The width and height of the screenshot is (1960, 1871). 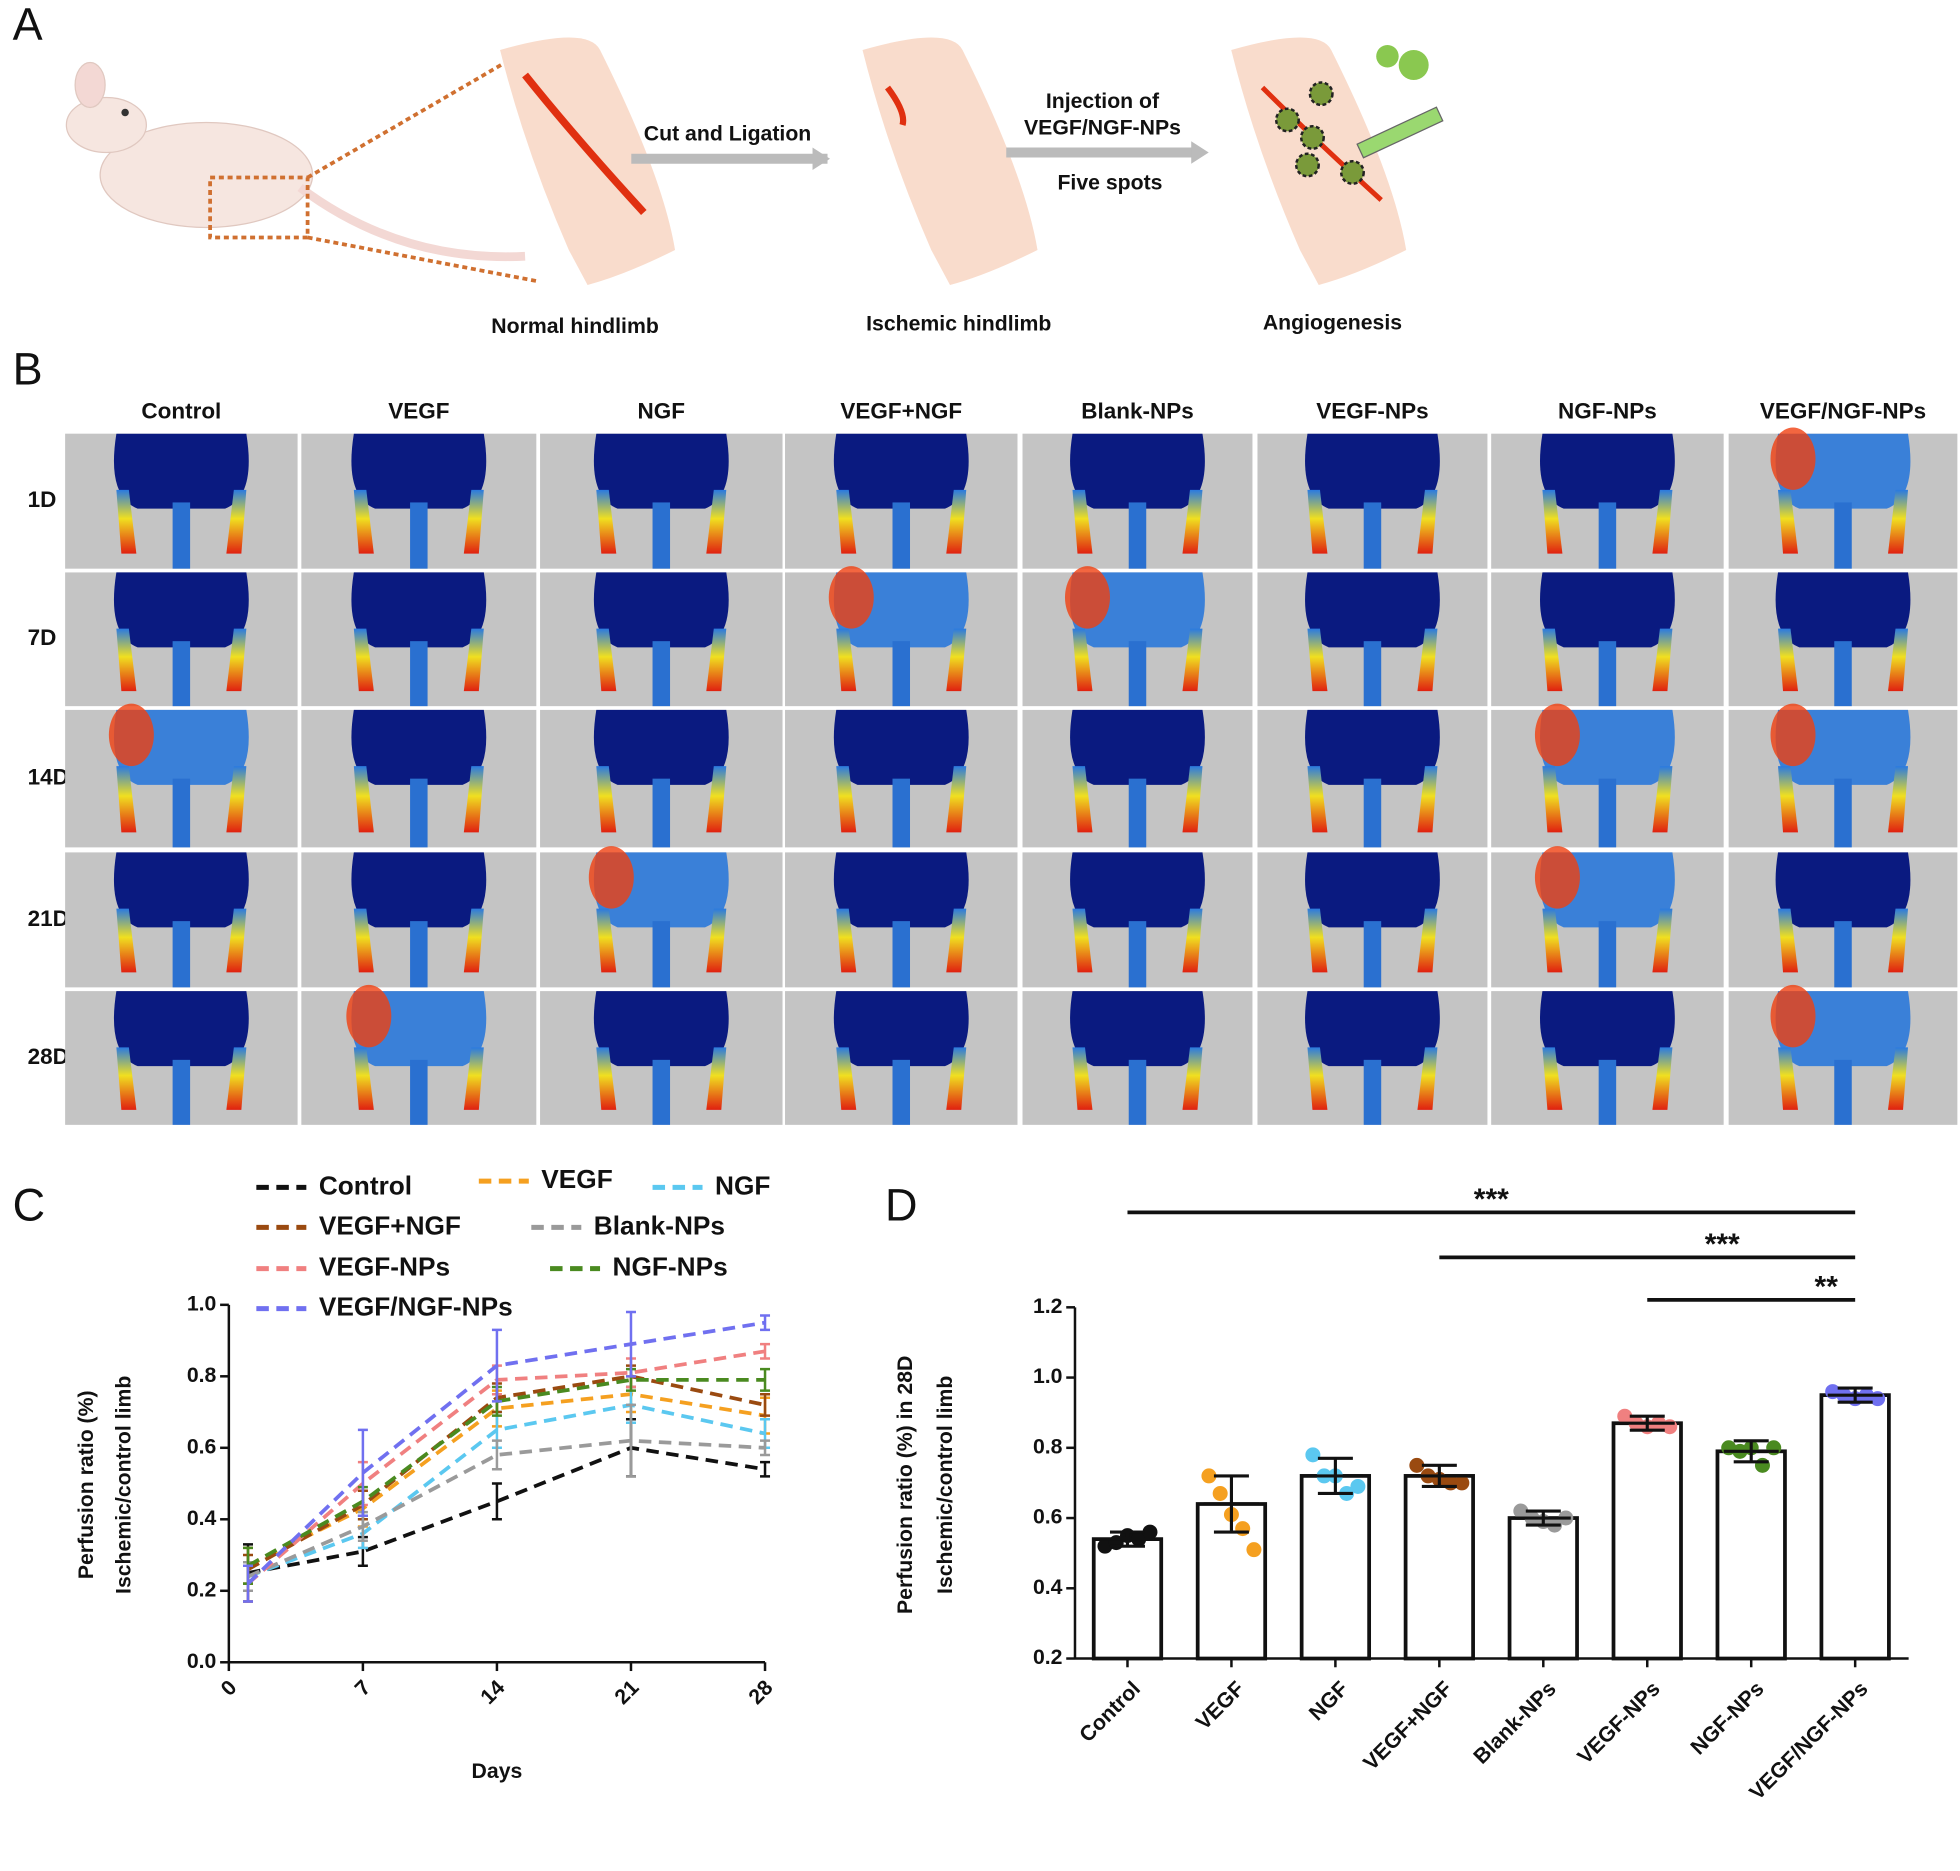 What do you see at coordinates (416, 1307) in the screenshot?
I see `legend-label: VEGF/NGF-NPs` at bounding box center [416, 1307].